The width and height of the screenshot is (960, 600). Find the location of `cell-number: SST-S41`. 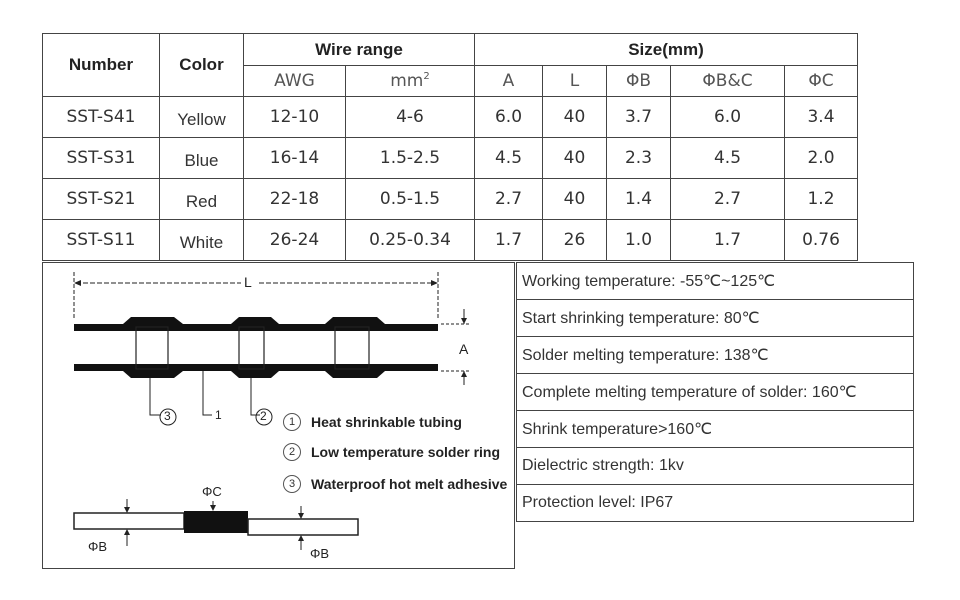

cell-number: SST-S41 is located at coordinates (101, 117).